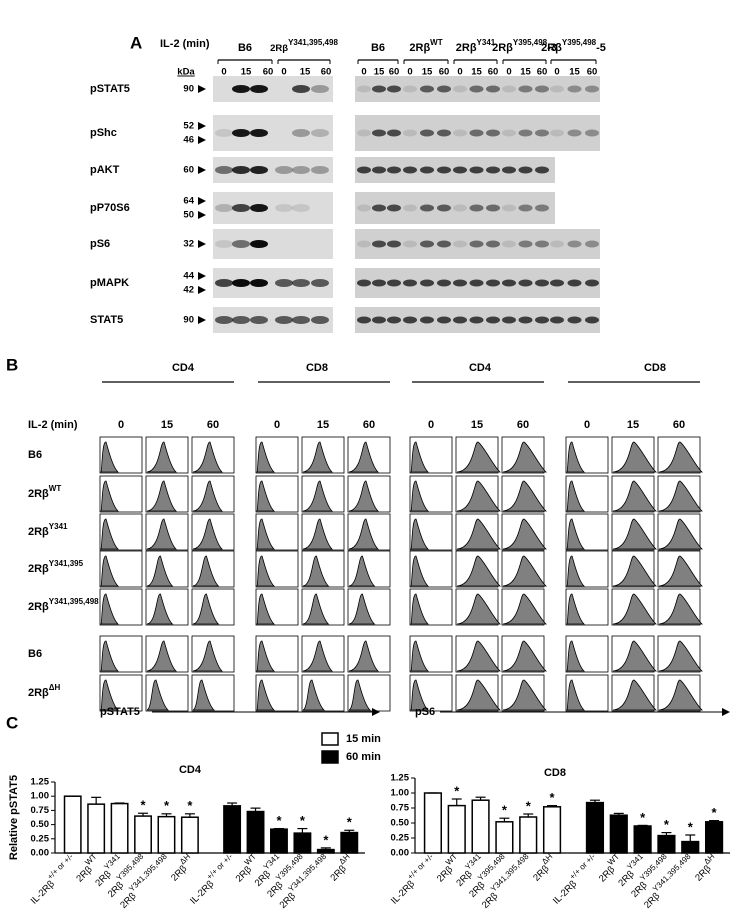 This screenshot has width=742, height=915. I want to click on y-tick-label: 0.75, so click(400, 808).